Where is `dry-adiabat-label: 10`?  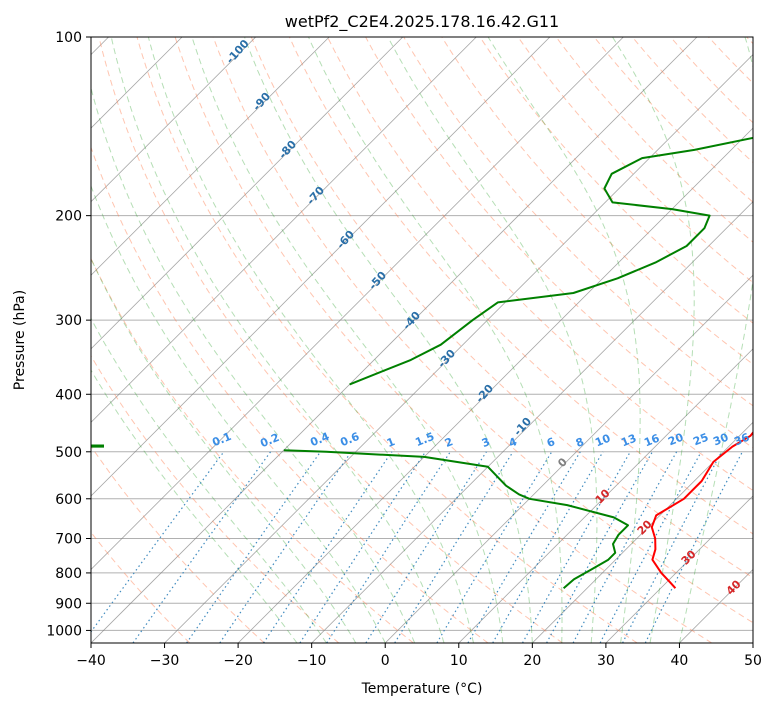 dry-adiabat-label: 10 is located at coordinates (603, 496).